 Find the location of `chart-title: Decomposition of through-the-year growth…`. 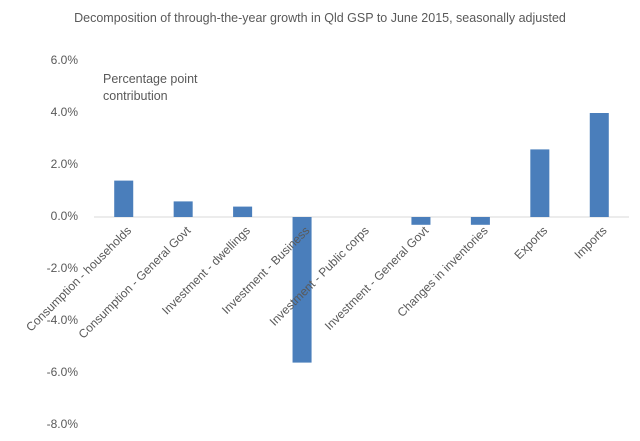

chart-title: Decomposition of through-the-year growth… is located at coordinates (320, 18).